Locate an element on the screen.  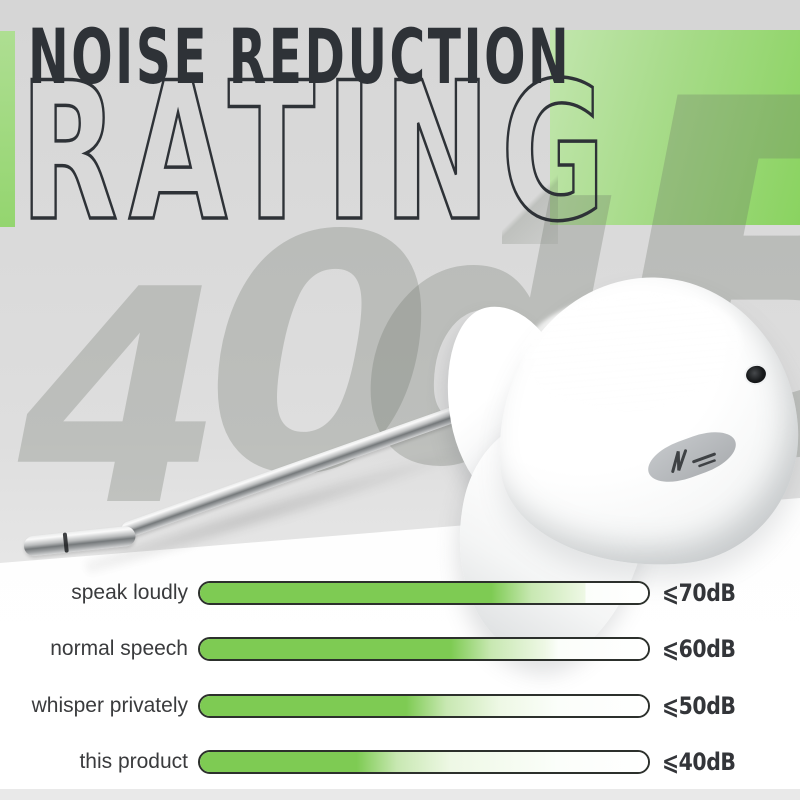
title-line-1: NOISE REDUCTION is located at coordinates (300, 56).